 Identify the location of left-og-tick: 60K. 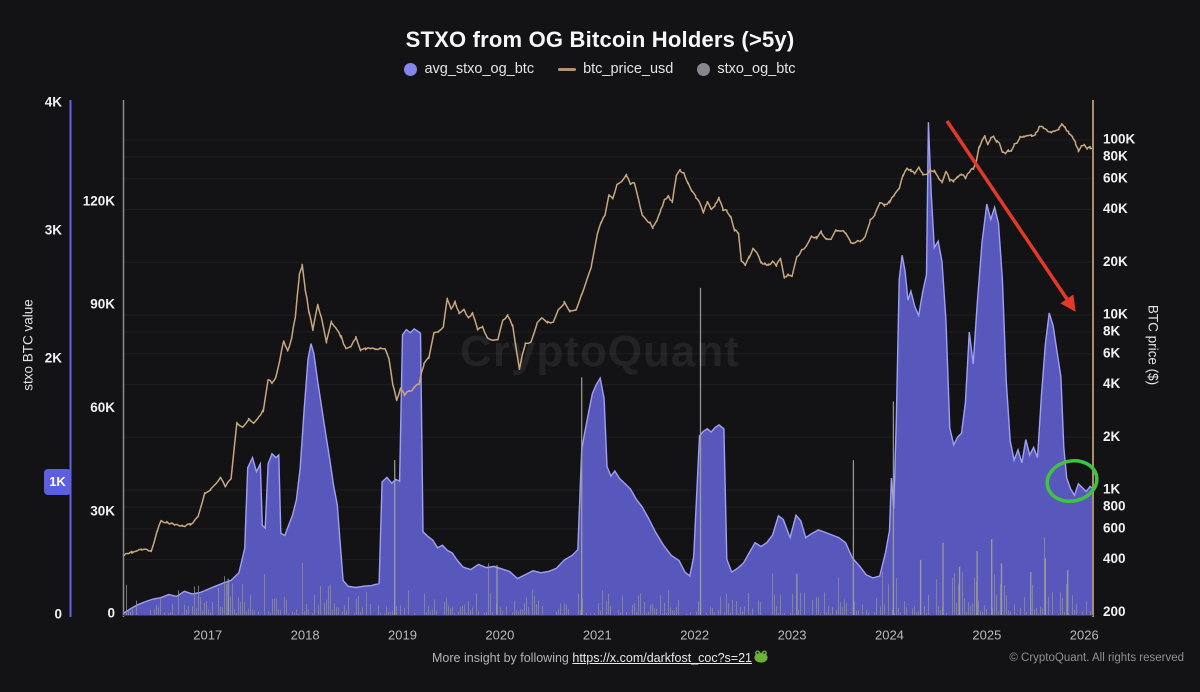
(102, 407).